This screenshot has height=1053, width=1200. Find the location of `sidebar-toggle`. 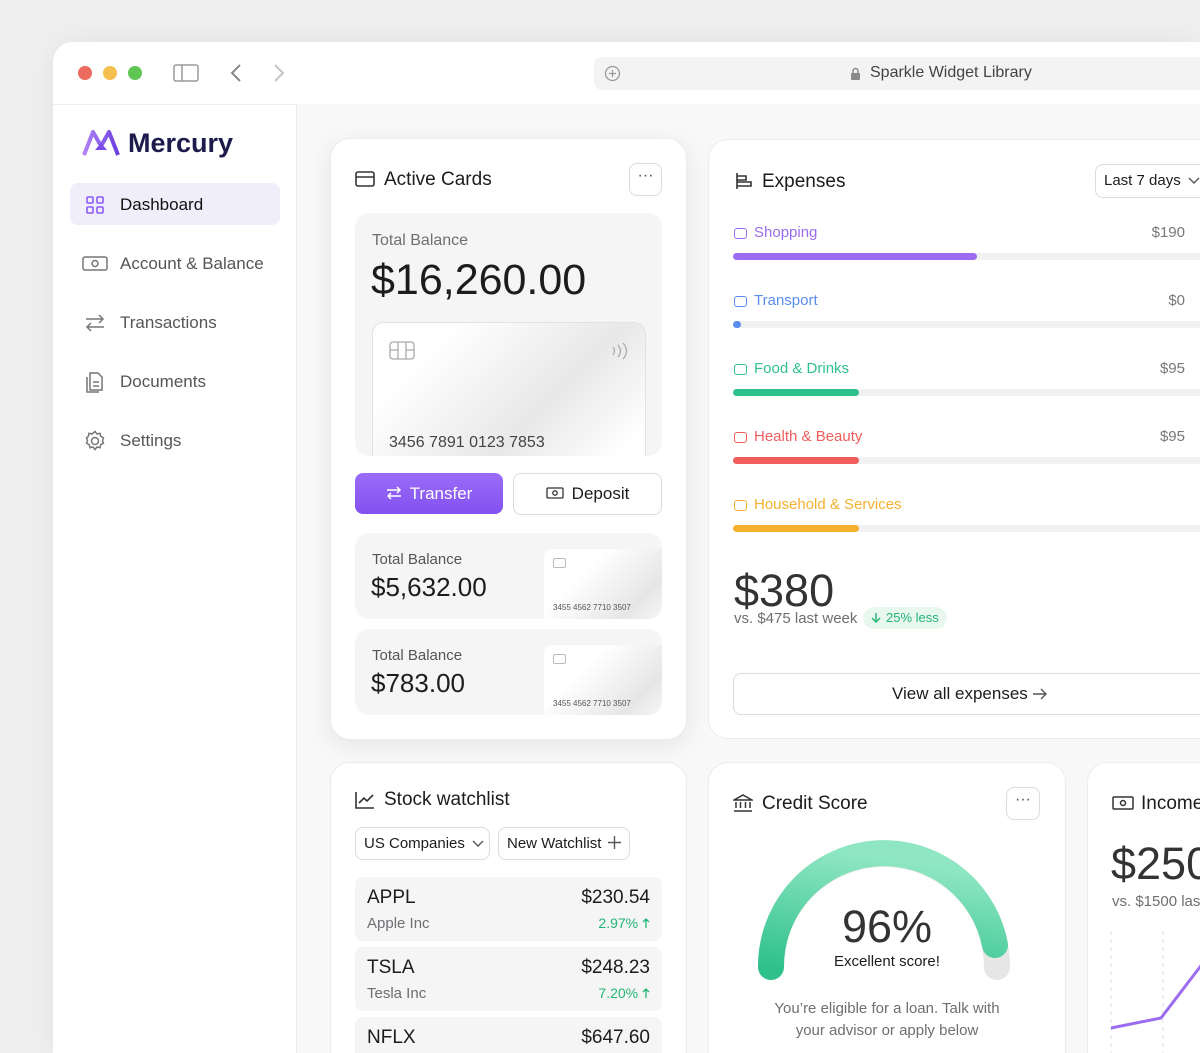

sidebar-toggle is located at coordinates (186, 73).